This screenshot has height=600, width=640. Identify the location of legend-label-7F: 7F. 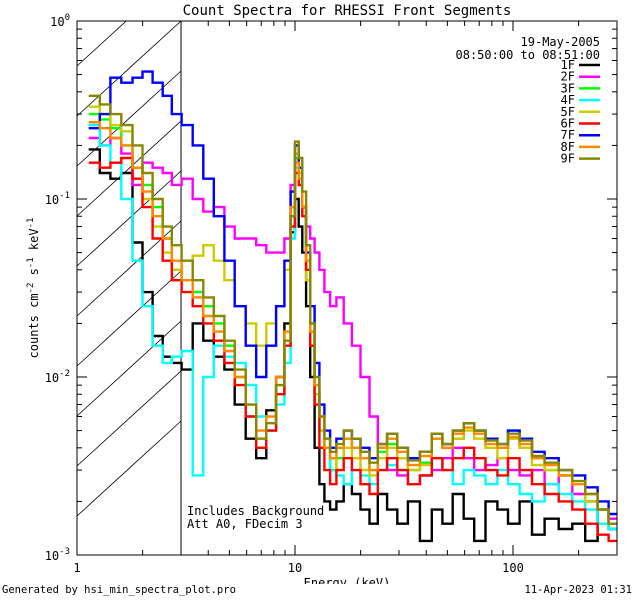
(568, 135).